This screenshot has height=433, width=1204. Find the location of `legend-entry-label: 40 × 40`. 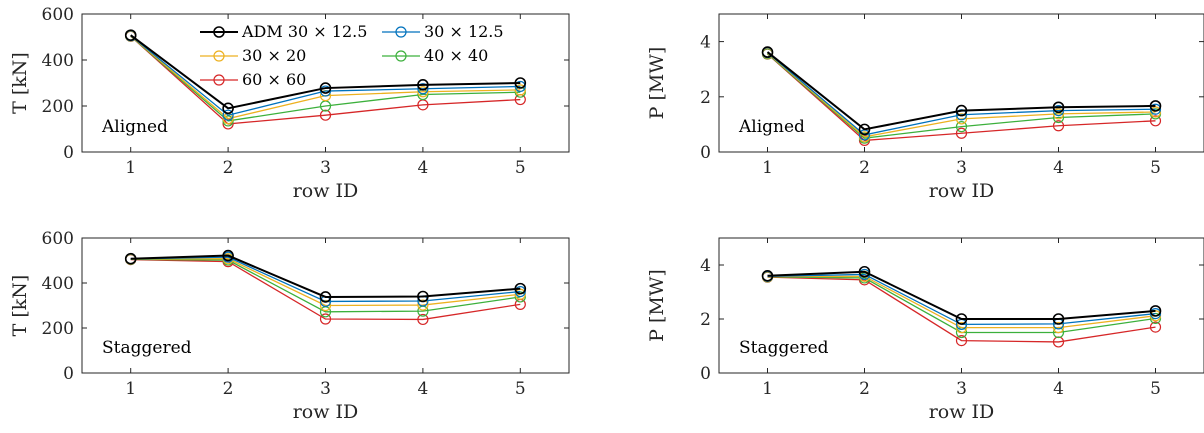

legend-entry-label: 40 × 40 is located at coordinates (456, 55).